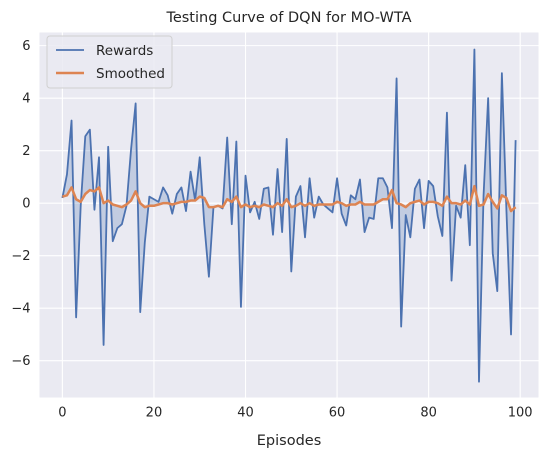  Describe the element at coordinates (26, 99) in the screenshot. I see `y-tick-label: 4` at that location.